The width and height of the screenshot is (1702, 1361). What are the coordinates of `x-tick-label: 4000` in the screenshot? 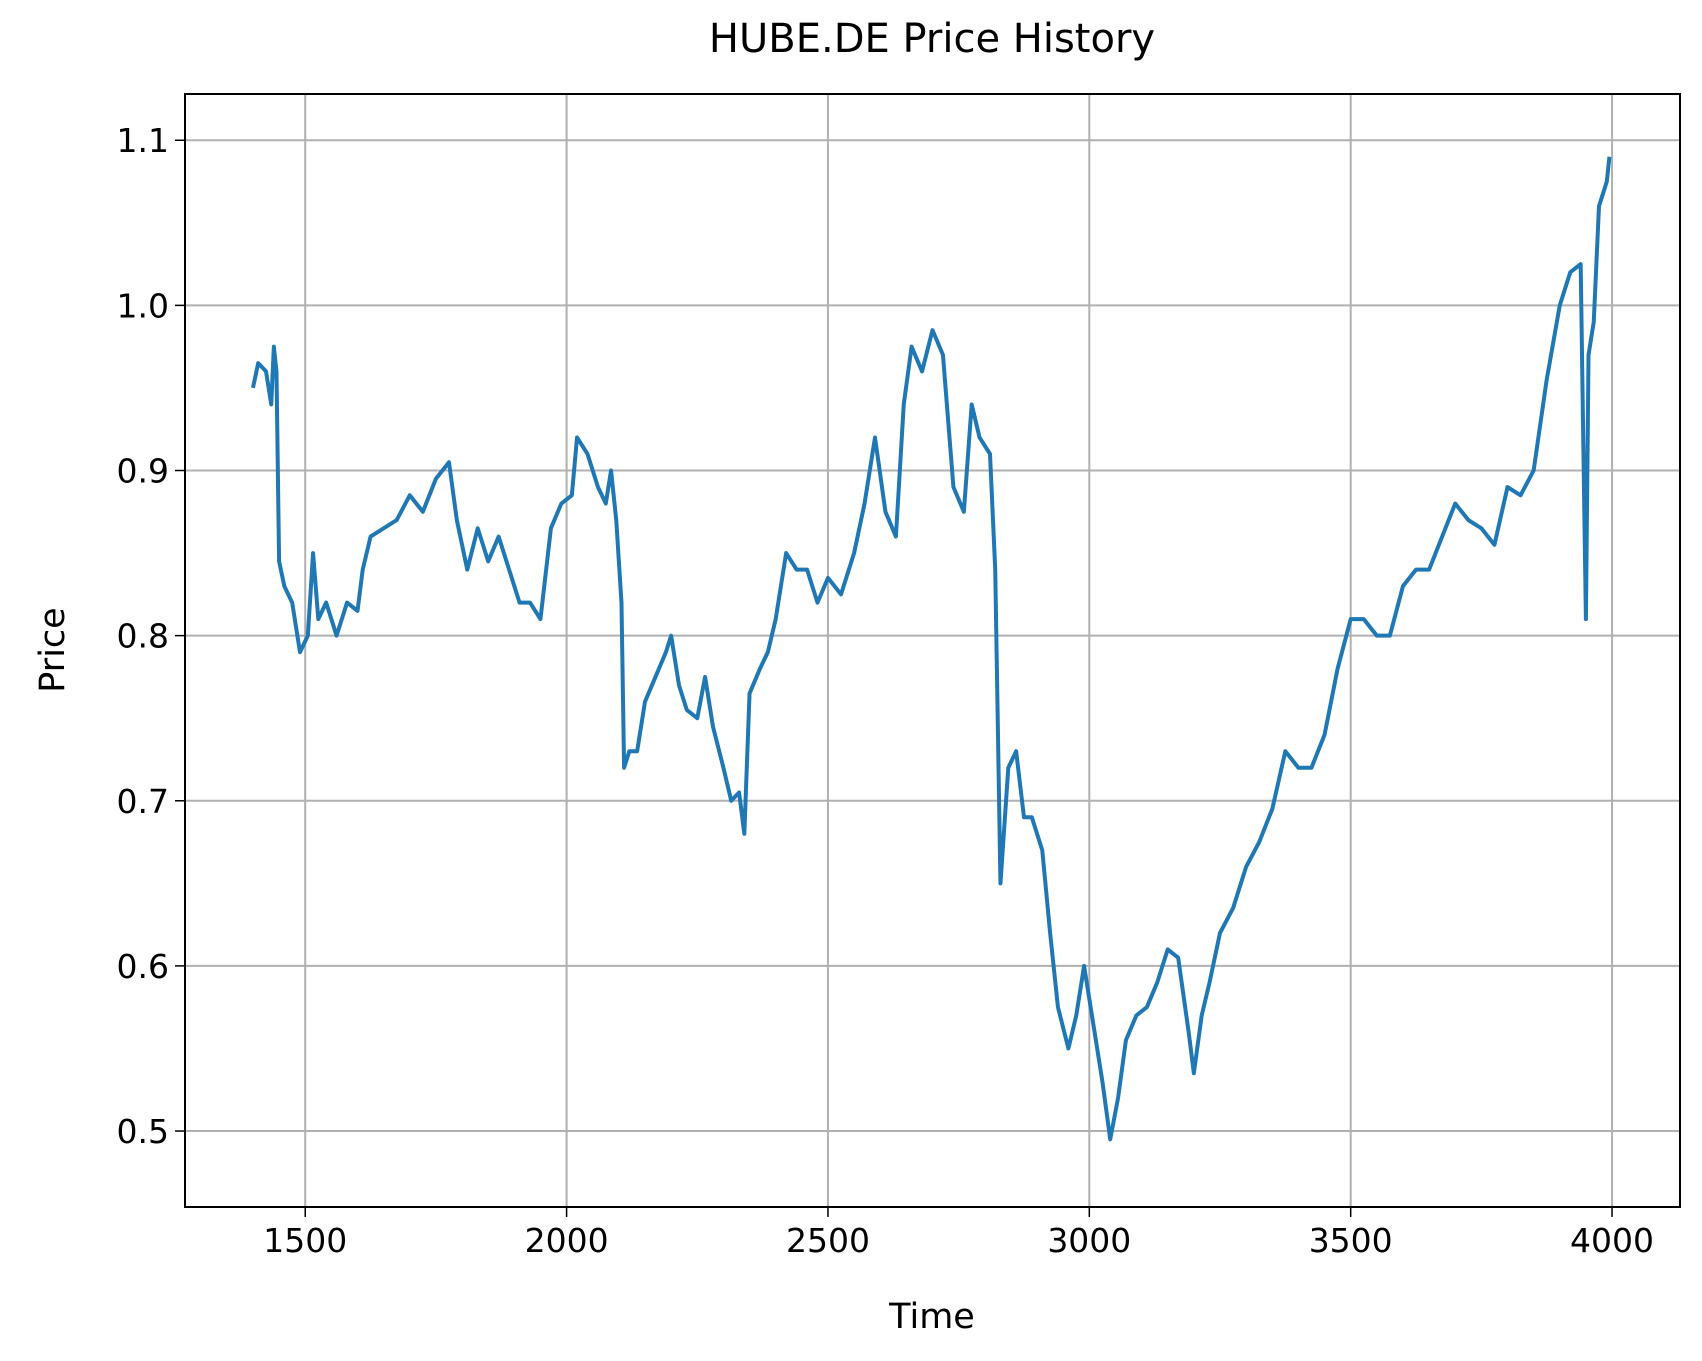 It's located at (1612, 1240).